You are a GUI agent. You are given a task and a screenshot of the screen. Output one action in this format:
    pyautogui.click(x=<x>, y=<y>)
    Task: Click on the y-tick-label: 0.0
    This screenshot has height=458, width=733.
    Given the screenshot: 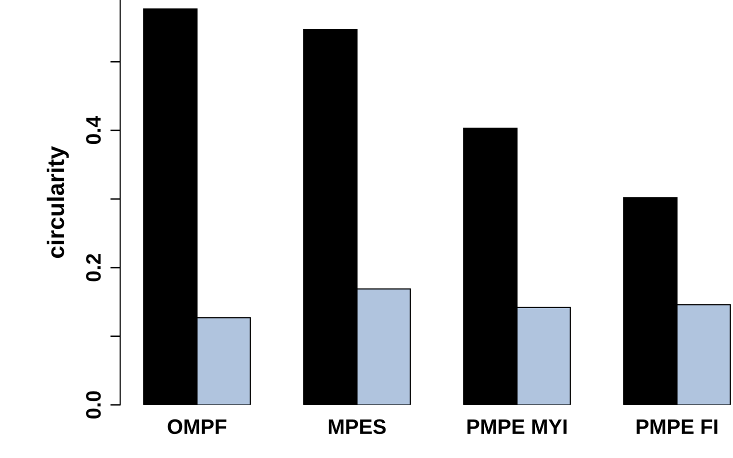 What is the action you would take?
    pyautogui.click(x=93, y=405)
    